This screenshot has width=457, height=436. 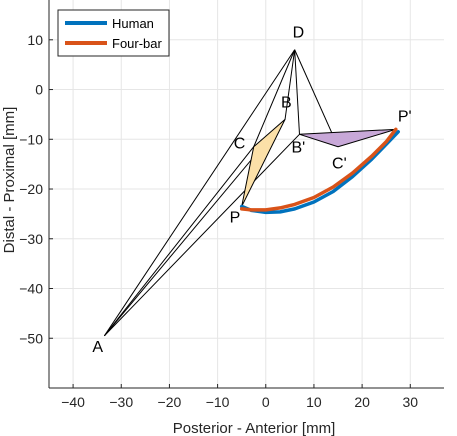 I want to click on link-A-C, so click(x=179, y=241).